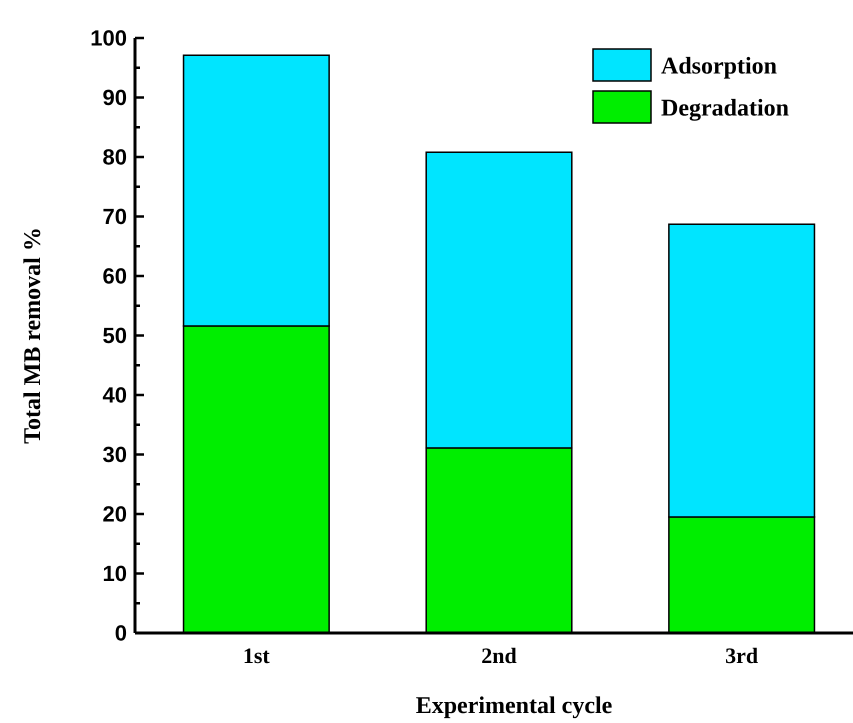 The width and height of the screenshot is (853, 723). What do you see at coordinates (114, 573) in the screenshot?
I see `y-tick-label: 10` at bounding box center [114, 573].